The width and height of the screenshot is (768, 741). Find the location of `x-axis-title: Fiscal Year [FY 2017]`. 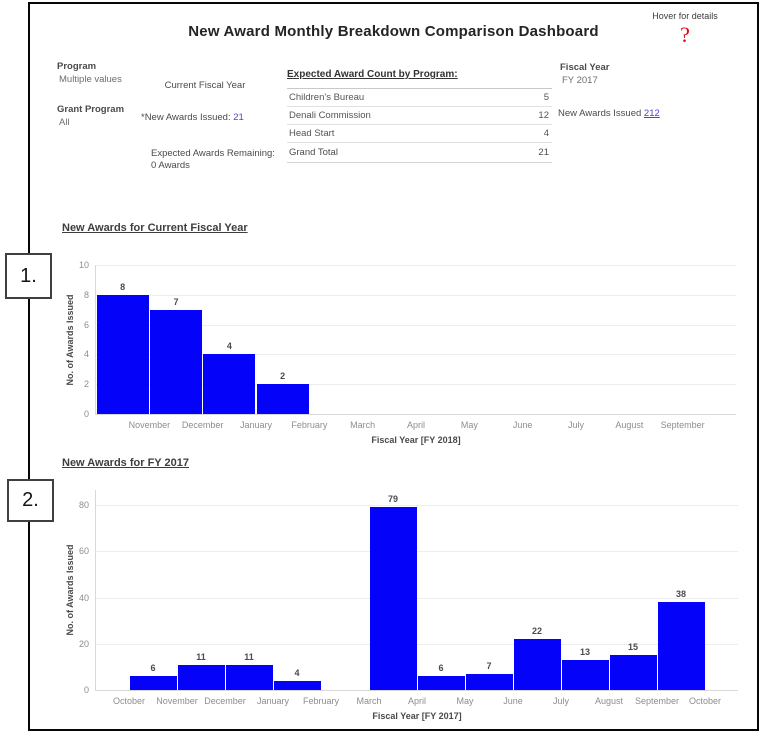

x-axis-title: Fiscal Year [FY 2017] is located at coordinates (417, 716).